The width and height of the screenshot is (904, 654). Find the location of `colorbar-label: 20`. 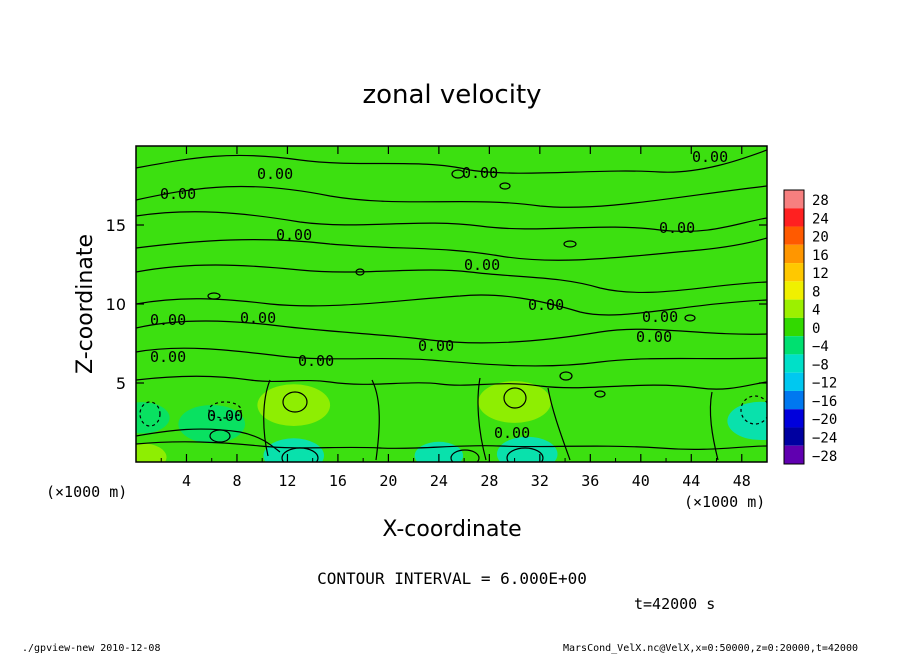

colorbar-label: 20 is located at coordinates (820, 238).